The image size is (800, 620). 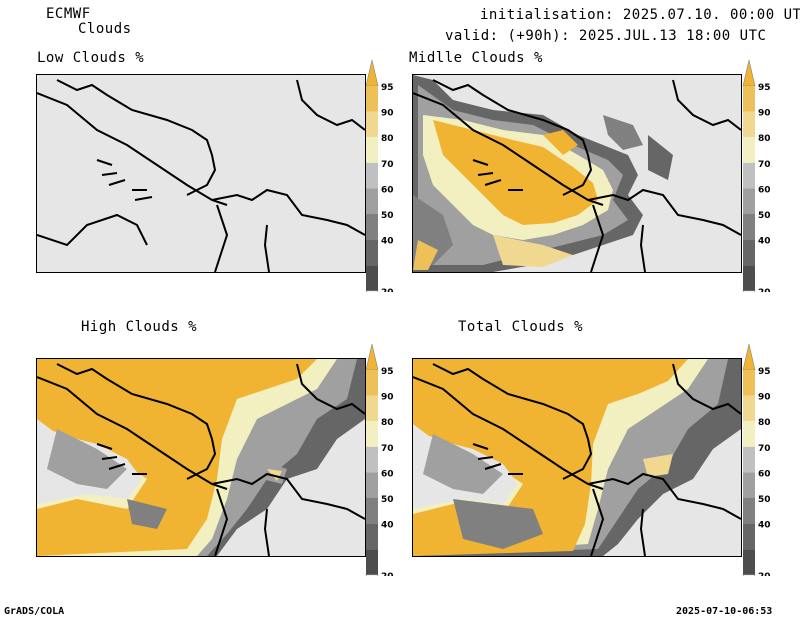 I want to click on colorbar-top-right: 95 90 80 70 60 50 40 20, so click(x=759, y=175).